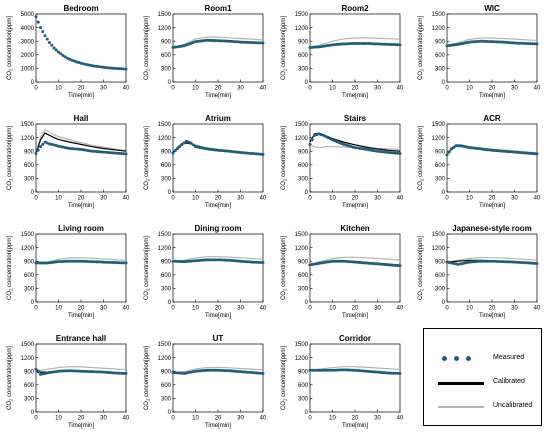 Image resolution: width=550 pixels, height=440 pixels. What do you see at coordinates (263, 199) in the screenshot?
I see `x-tick-label: 40` at bounding box center [263, 199].